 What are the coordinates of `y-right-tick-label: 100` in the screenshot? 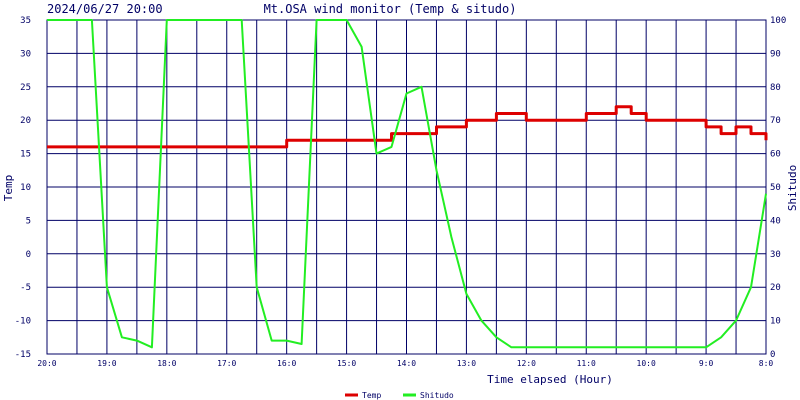 It's located at (778, 21).